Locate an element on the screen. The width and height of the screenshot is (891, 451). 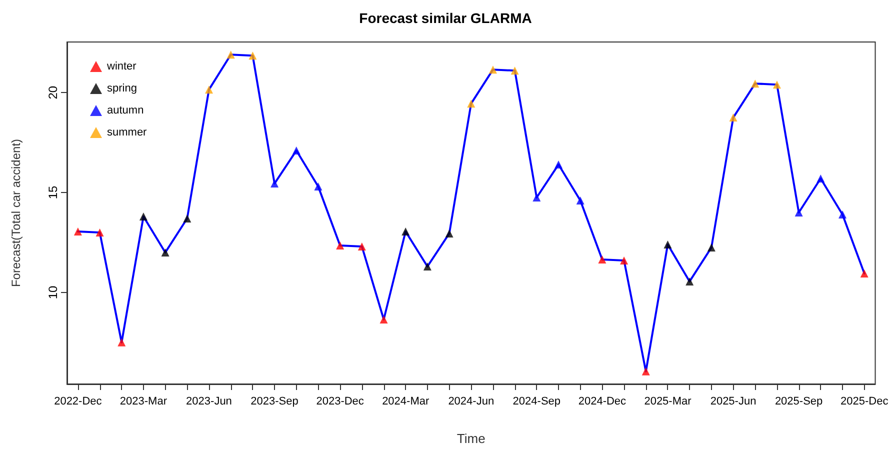
x-tick-label: 2023-Dec is located at coordinates (340, 402).